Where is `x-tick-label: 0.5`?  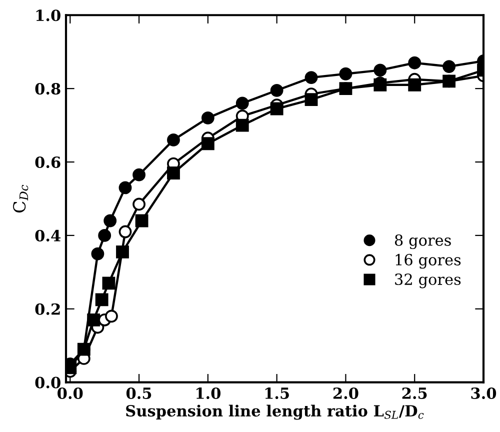 x-tick-label: 0.5 is located at coordinates (139, 393).